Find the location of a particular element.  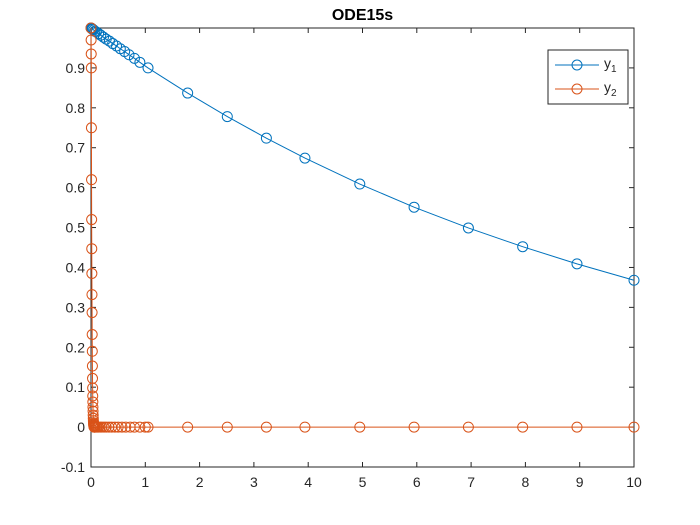

legend-label-subscript: 1 is located at coordinates (614, 69).